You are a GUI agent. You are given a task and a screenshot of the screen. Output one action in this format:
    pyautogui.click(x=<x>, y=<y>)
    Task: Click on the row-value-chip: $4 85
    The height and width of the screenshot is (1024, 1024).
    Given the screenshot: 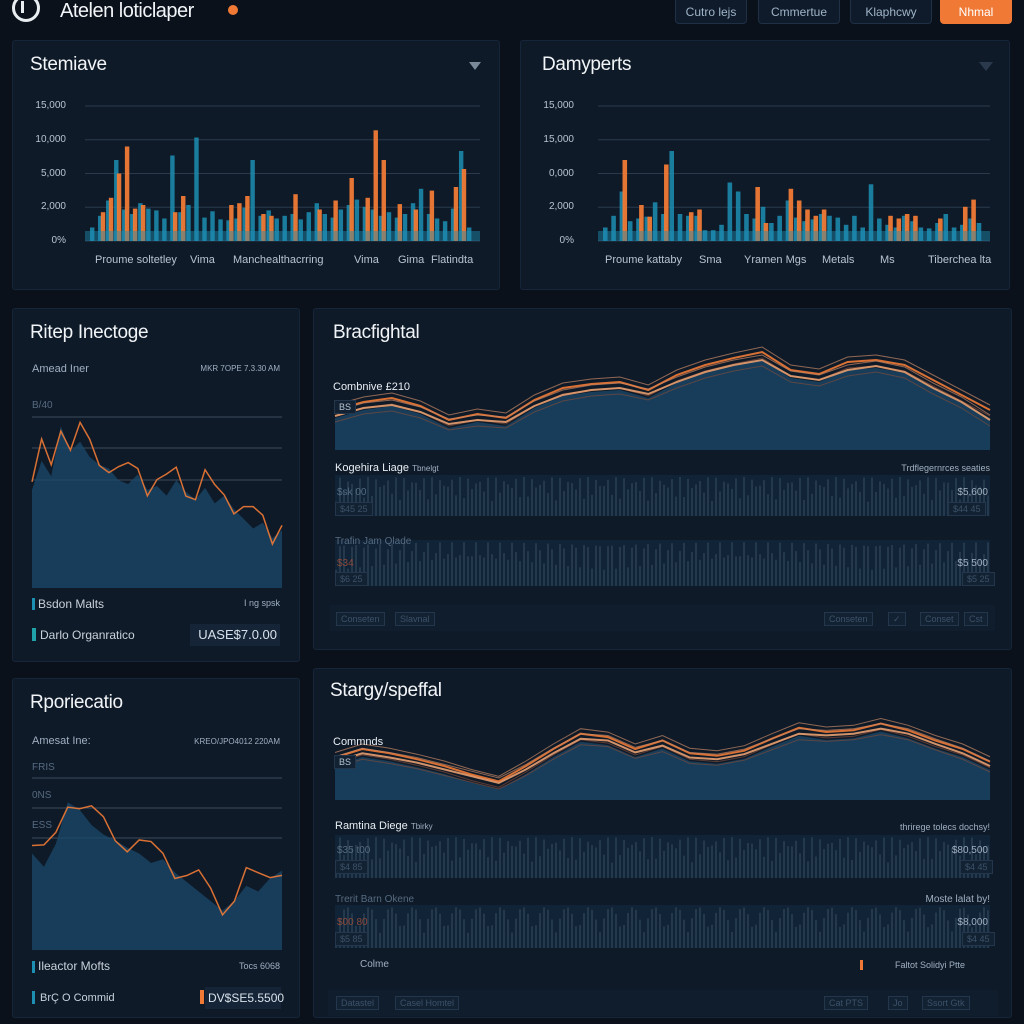 What is the action you would take?
    pyautogui.click(x=351, y=867)
    